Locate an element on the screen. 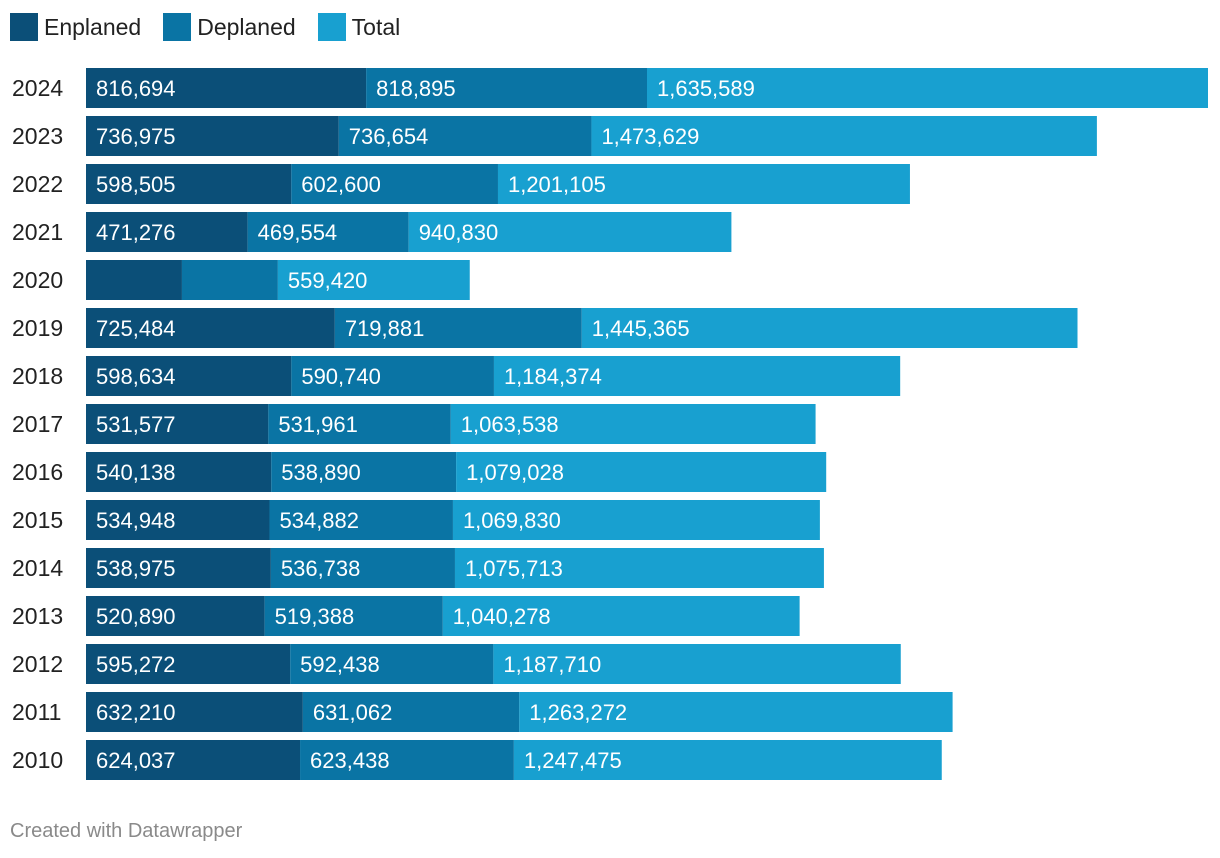  data-label-total-2024: 1,635,589 is located at coordinates (706, 88).